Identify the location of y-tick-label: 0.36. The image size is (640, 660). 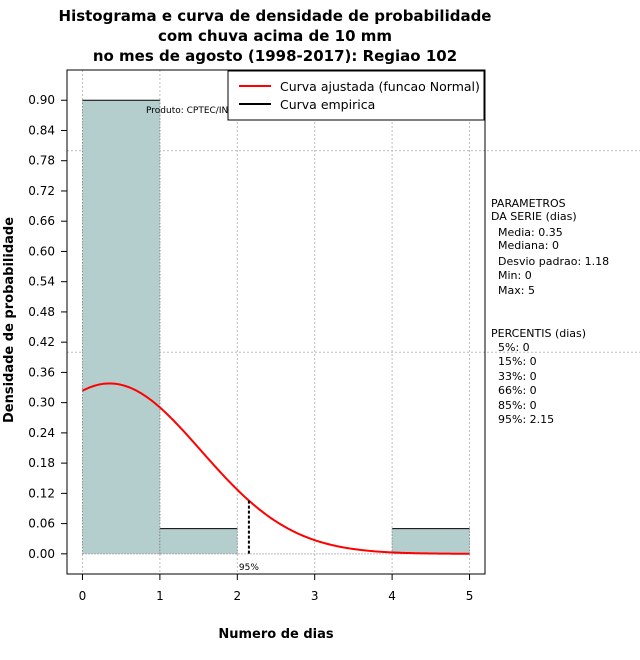
(41, 372).